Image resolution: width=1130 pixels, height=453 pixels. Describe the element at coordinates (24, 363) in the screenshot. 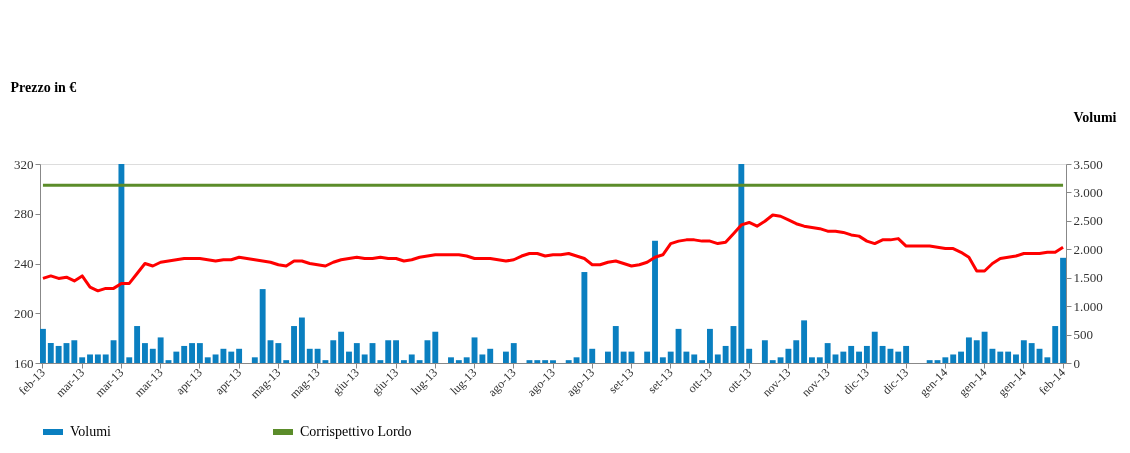

I see `y-tick-label: 160` at that location.